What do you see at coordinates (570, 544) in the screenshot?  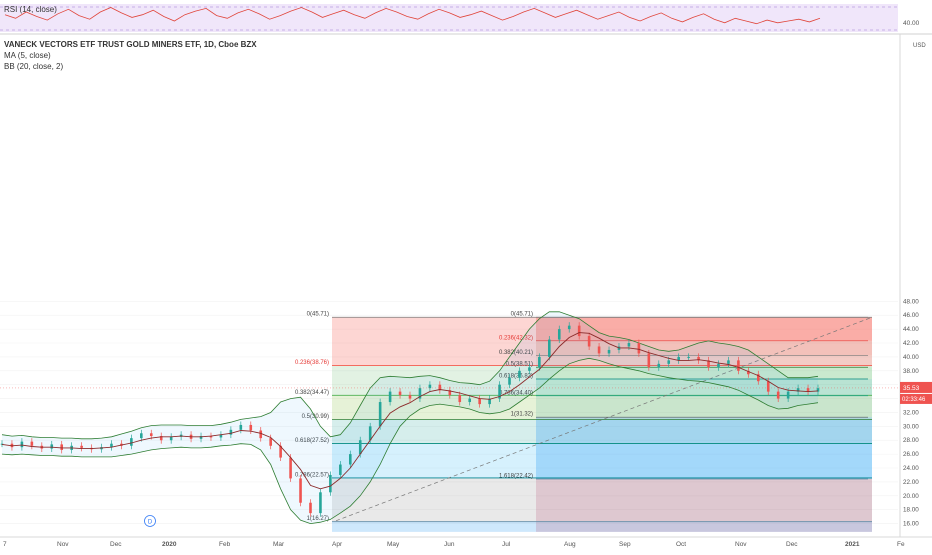 I see `time-tick-label: Aug` at bounding box center [570, 544].